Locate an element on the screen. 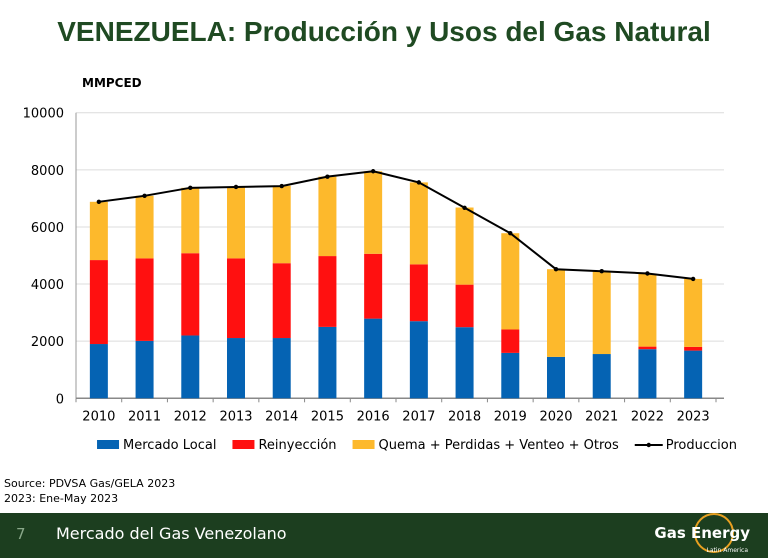 The width and height of the screenshot is (768, 558). globe-icon is located at coordinates (714, 533).